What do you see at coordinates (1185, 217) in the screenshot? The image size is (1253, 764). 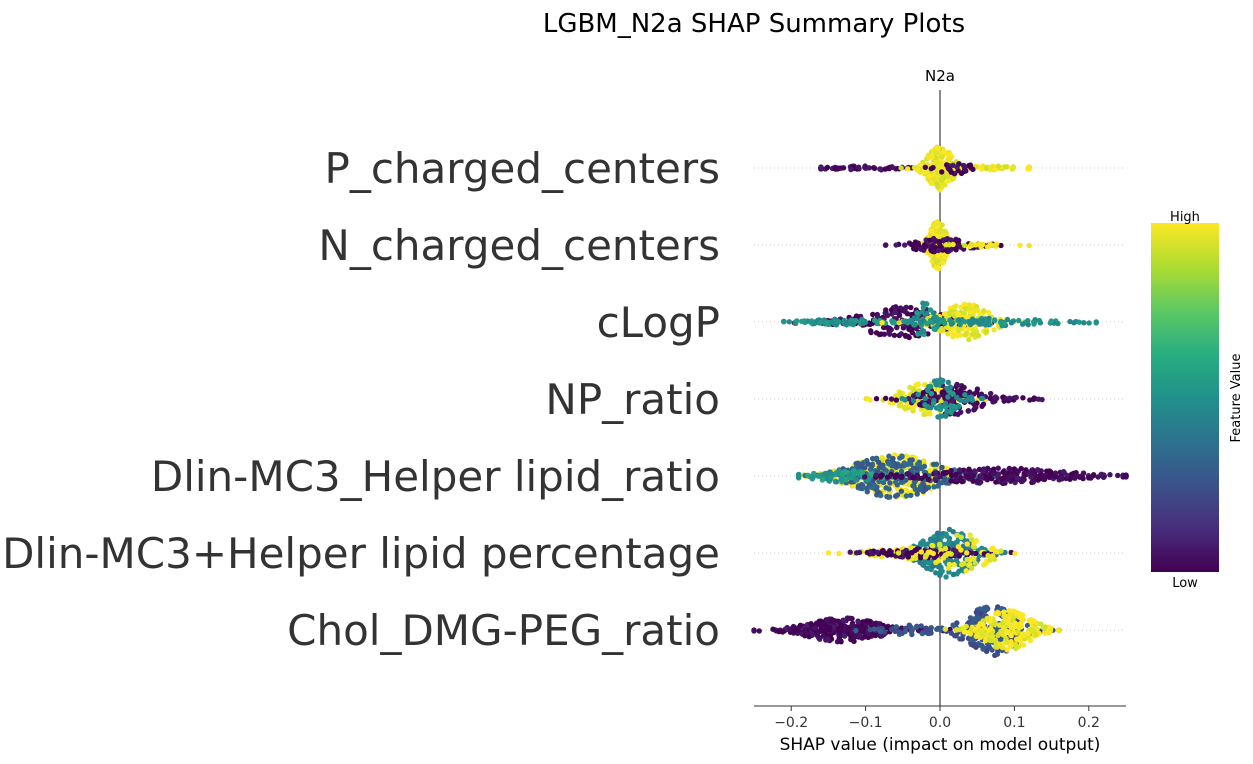 I see `colorbar-high-label: High` at bounding box center [1185, 217].